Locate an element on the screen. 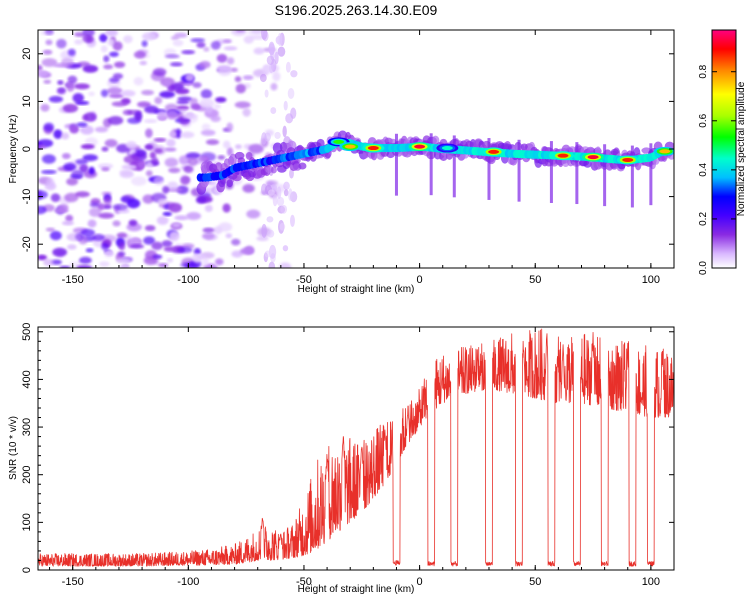 The image size is (750, 600). spectrogram-y-tick-label: 0 is located at coordinates (27, 149).